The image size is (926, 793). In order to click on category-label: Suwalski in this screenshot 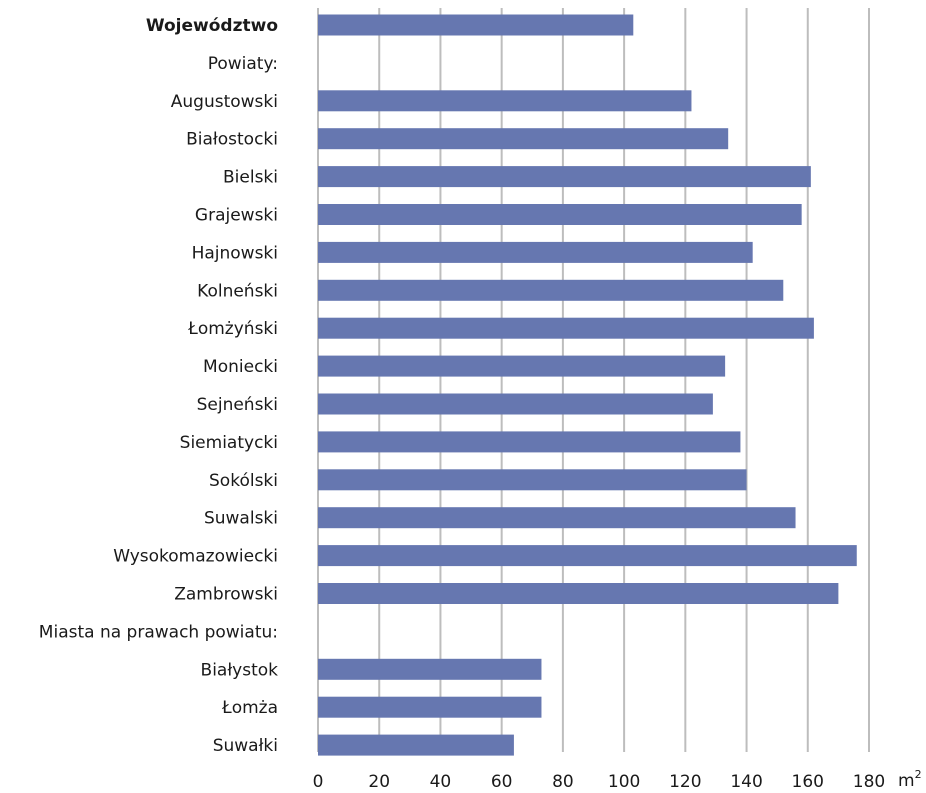, I will do `click(241, 519)`.